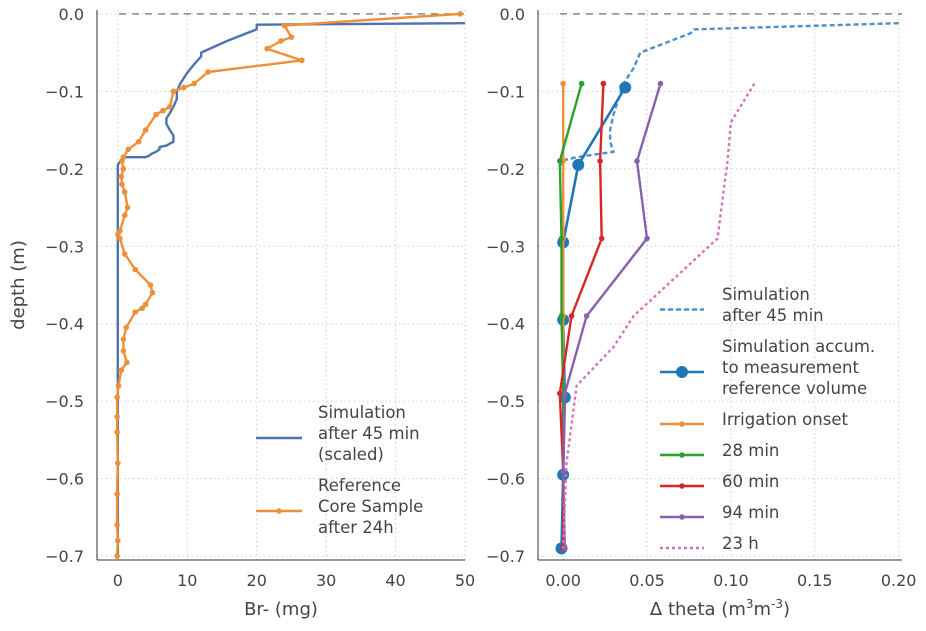  I want to click on x-axis-label-superscript: 3, so click(750, 604).